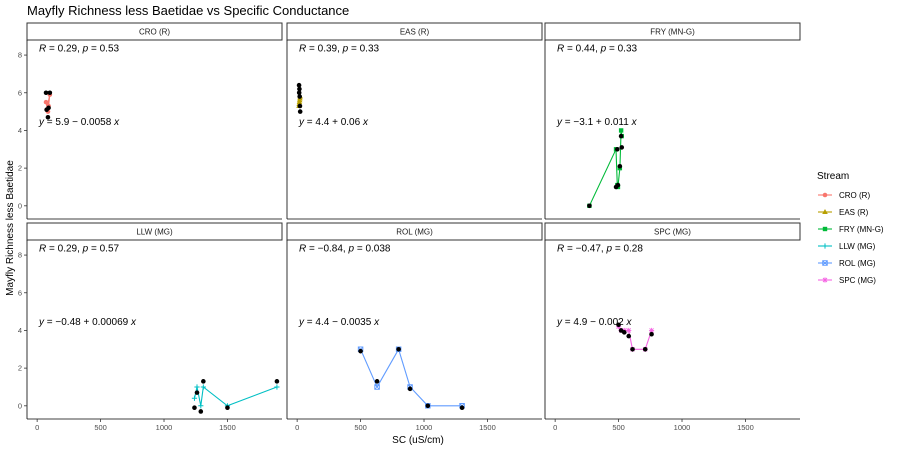  I want to click on legend-item: EAS (R), so click(843, 212).